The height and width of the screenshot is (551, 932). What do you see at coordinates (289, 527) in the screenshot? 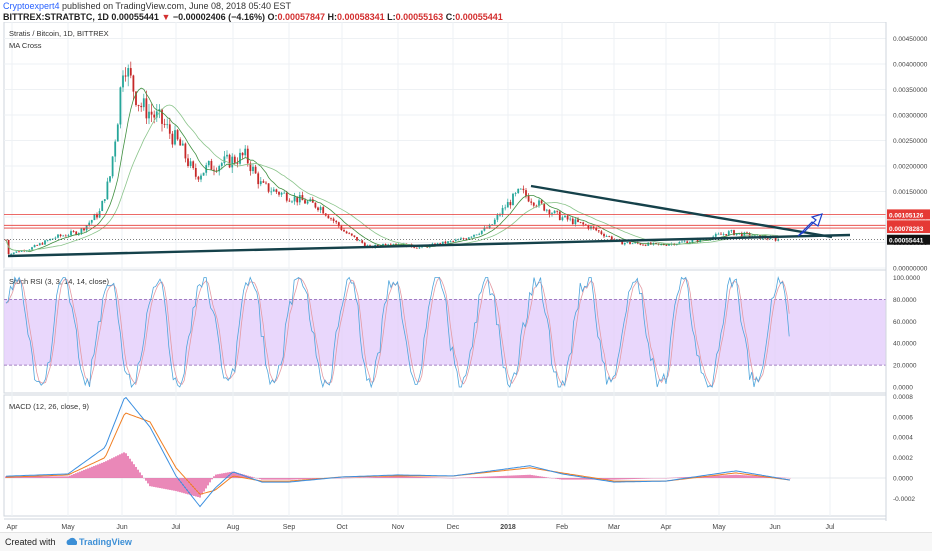
I see `x-tick-label: Sep` at bounding box center [289, 527].